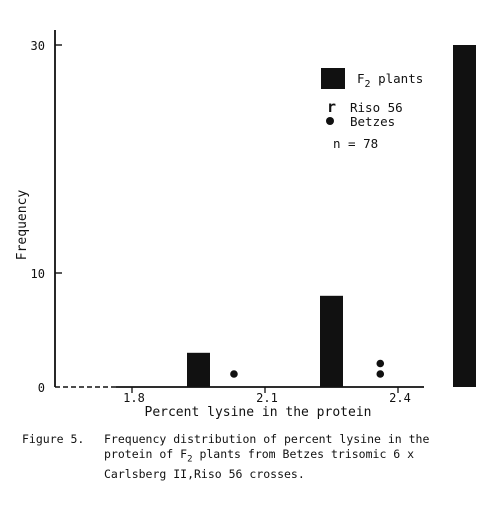  Describe the element at coordinates (331, 107) in the screenshot. I see `legend-r-symbol: r` at that location.